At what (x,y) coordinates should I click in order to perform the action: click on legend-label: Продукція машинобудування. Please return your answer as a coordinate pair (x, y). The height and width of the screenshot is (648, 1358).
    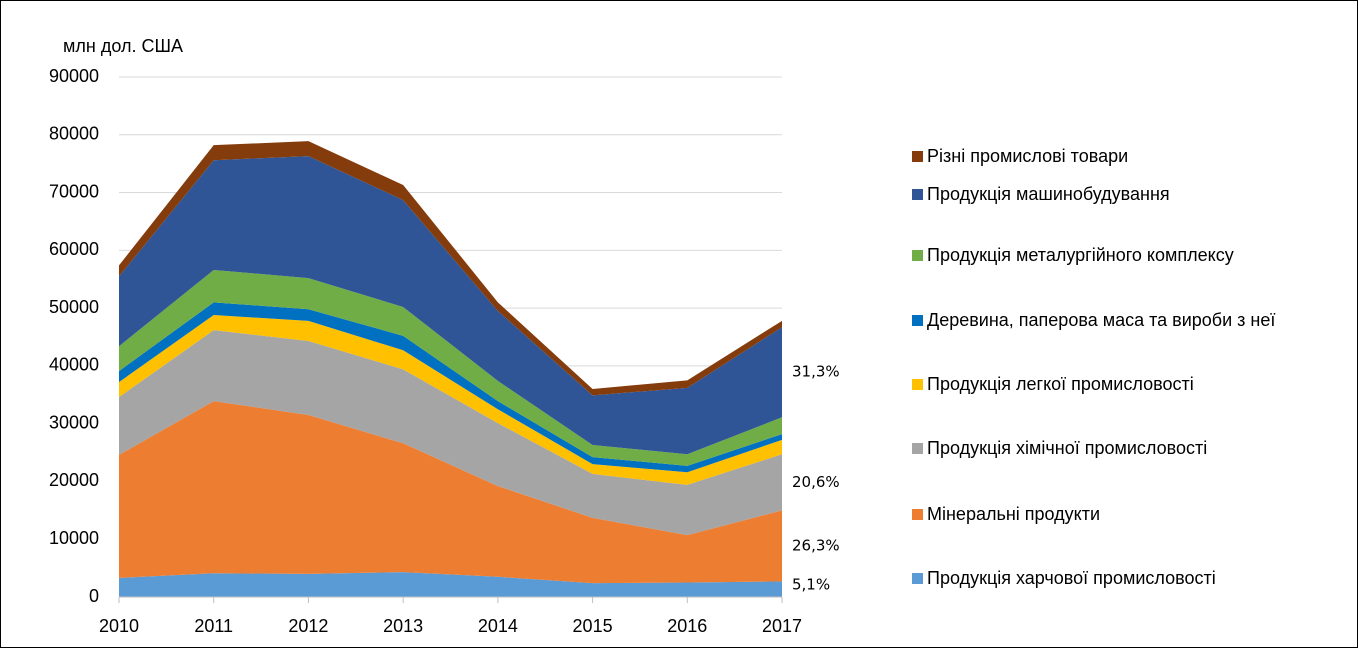
    Looking at the image, I should click on (1048, 194).